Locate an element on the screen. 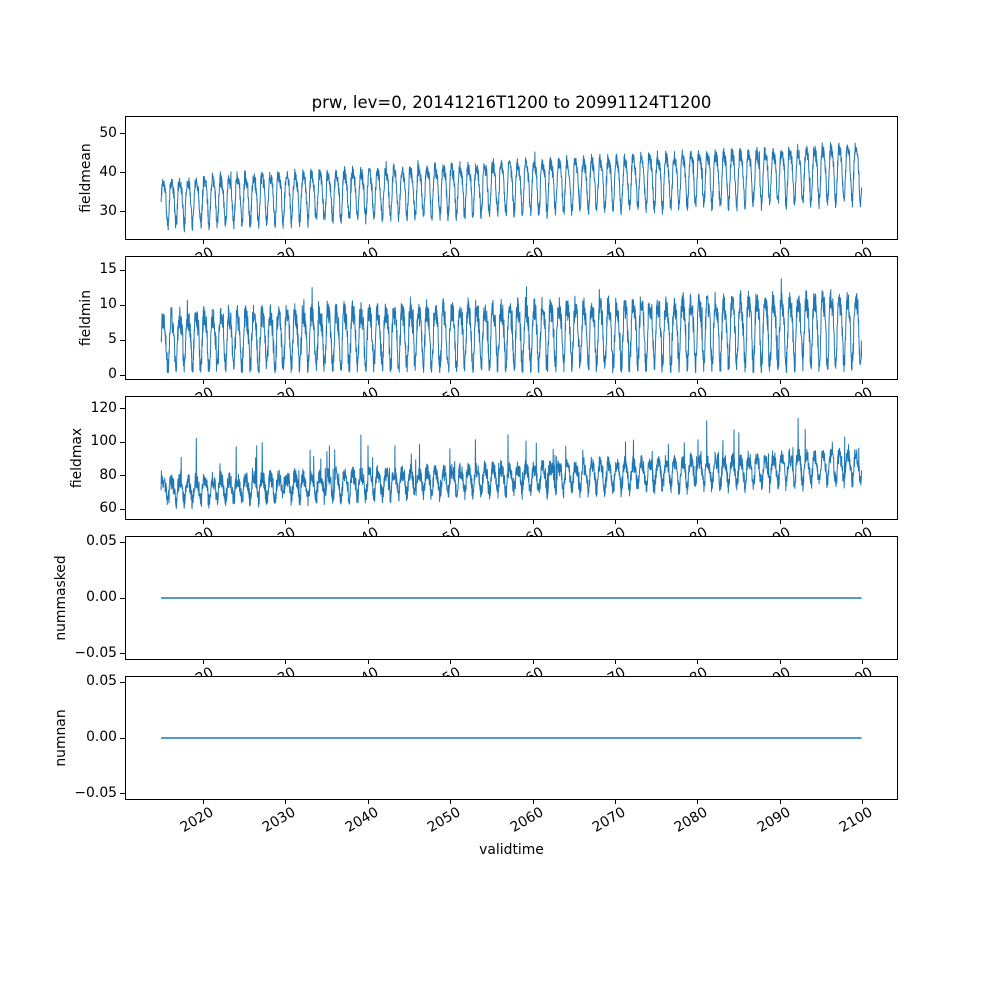  y-tick-label: 5 is located at coordinates (112, 339).